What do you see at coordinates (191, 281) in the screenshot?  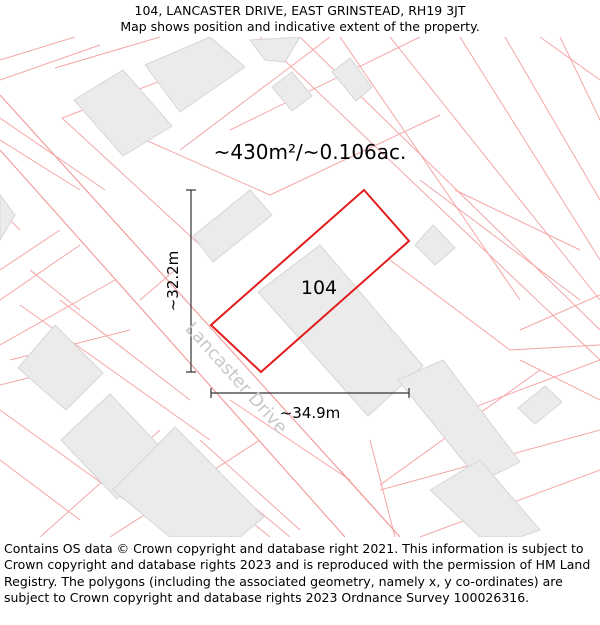 I see `dimension-vertical` at bounding box center [191, 281].